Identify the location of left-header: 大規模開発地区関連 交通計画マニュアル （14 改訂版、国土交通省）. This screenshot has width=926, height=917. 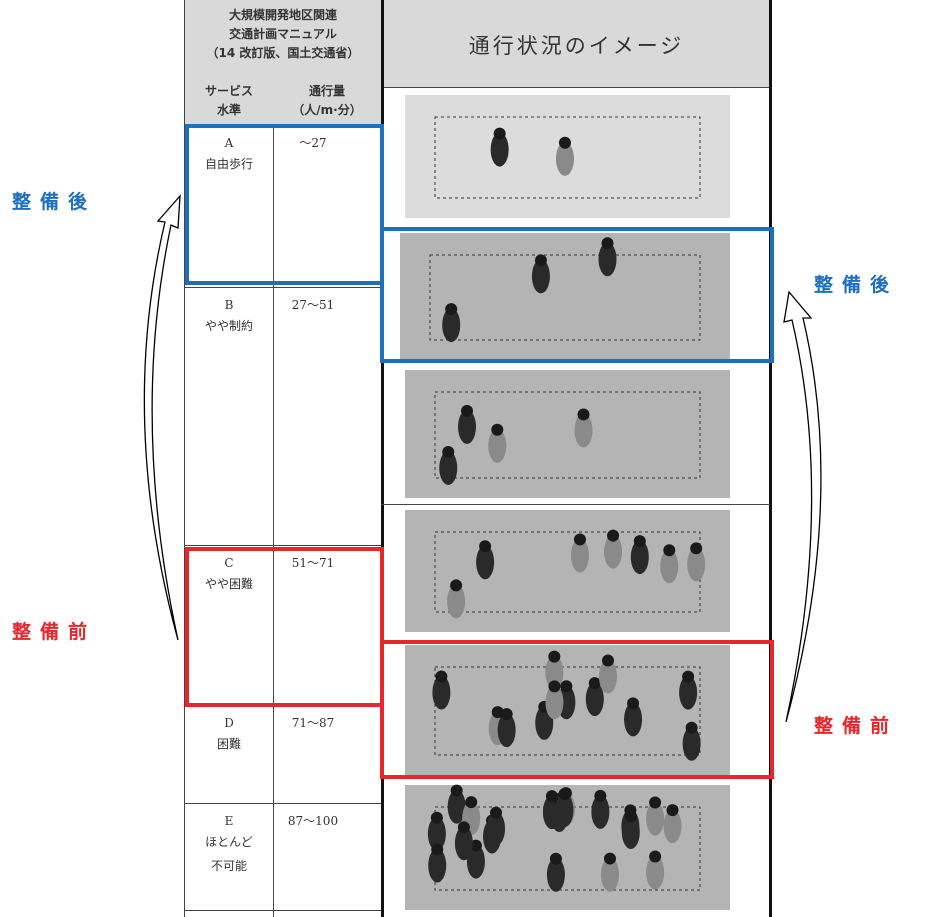
(283, 41).